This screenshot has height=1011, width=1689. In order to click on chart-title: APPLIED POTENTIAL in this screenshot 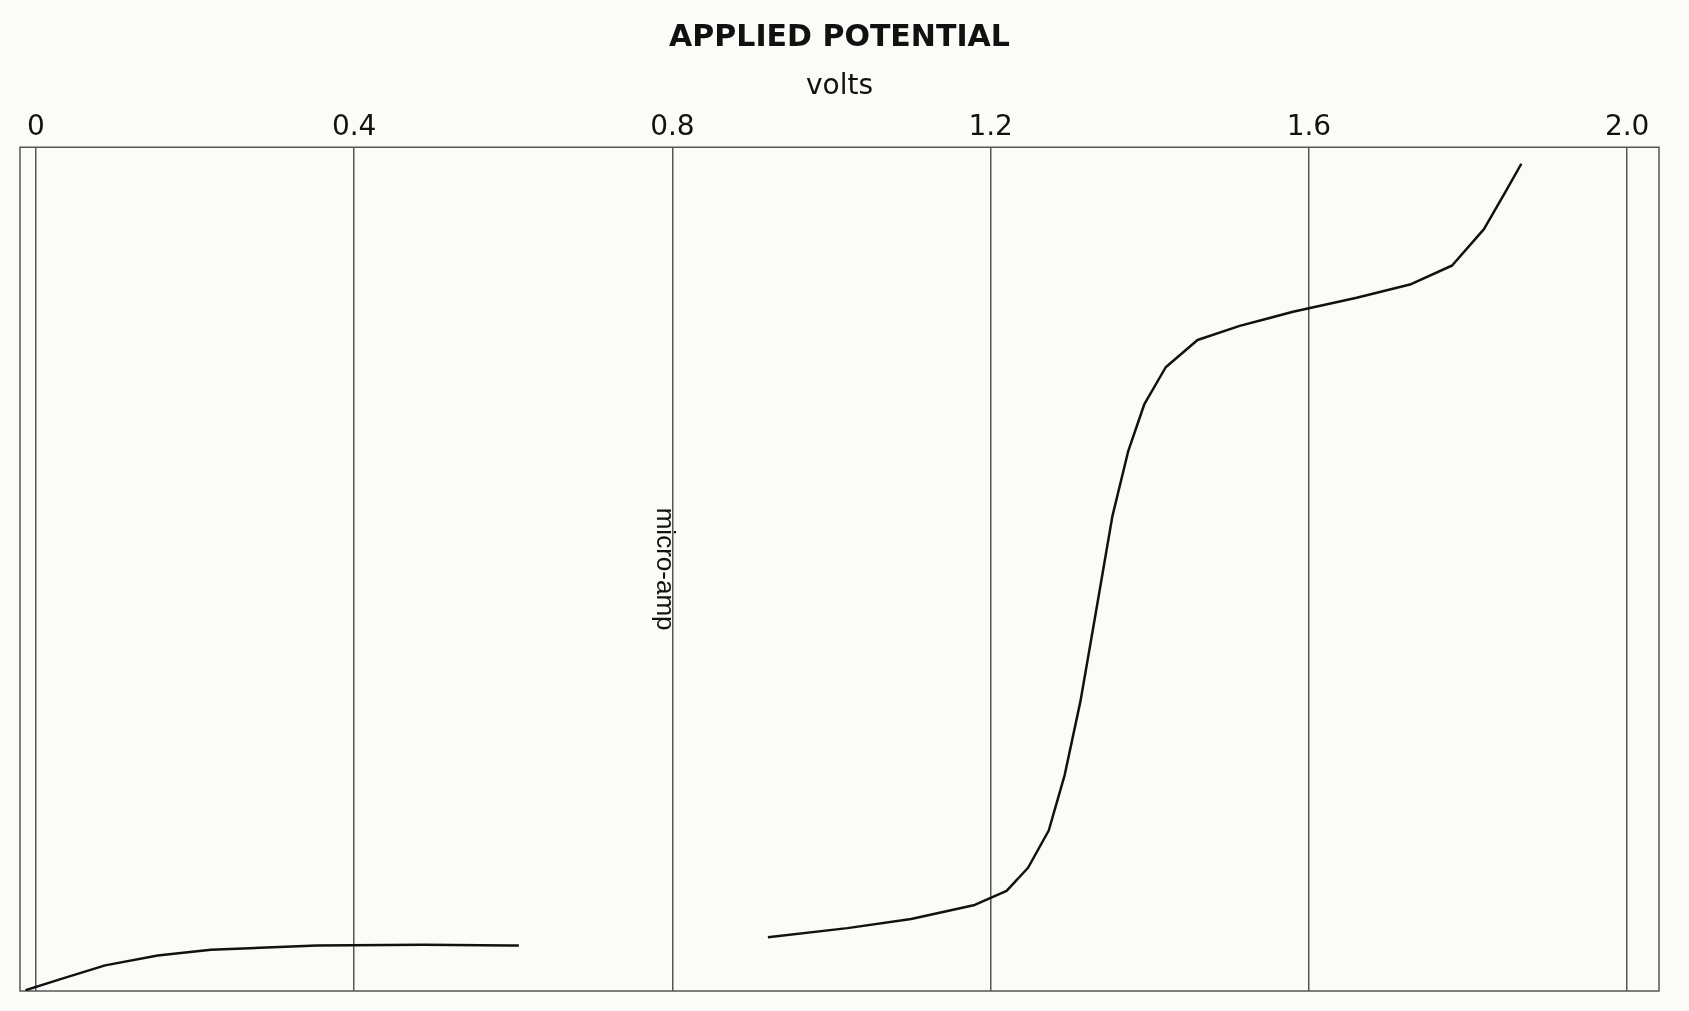, I will do `click(839, 35)`.